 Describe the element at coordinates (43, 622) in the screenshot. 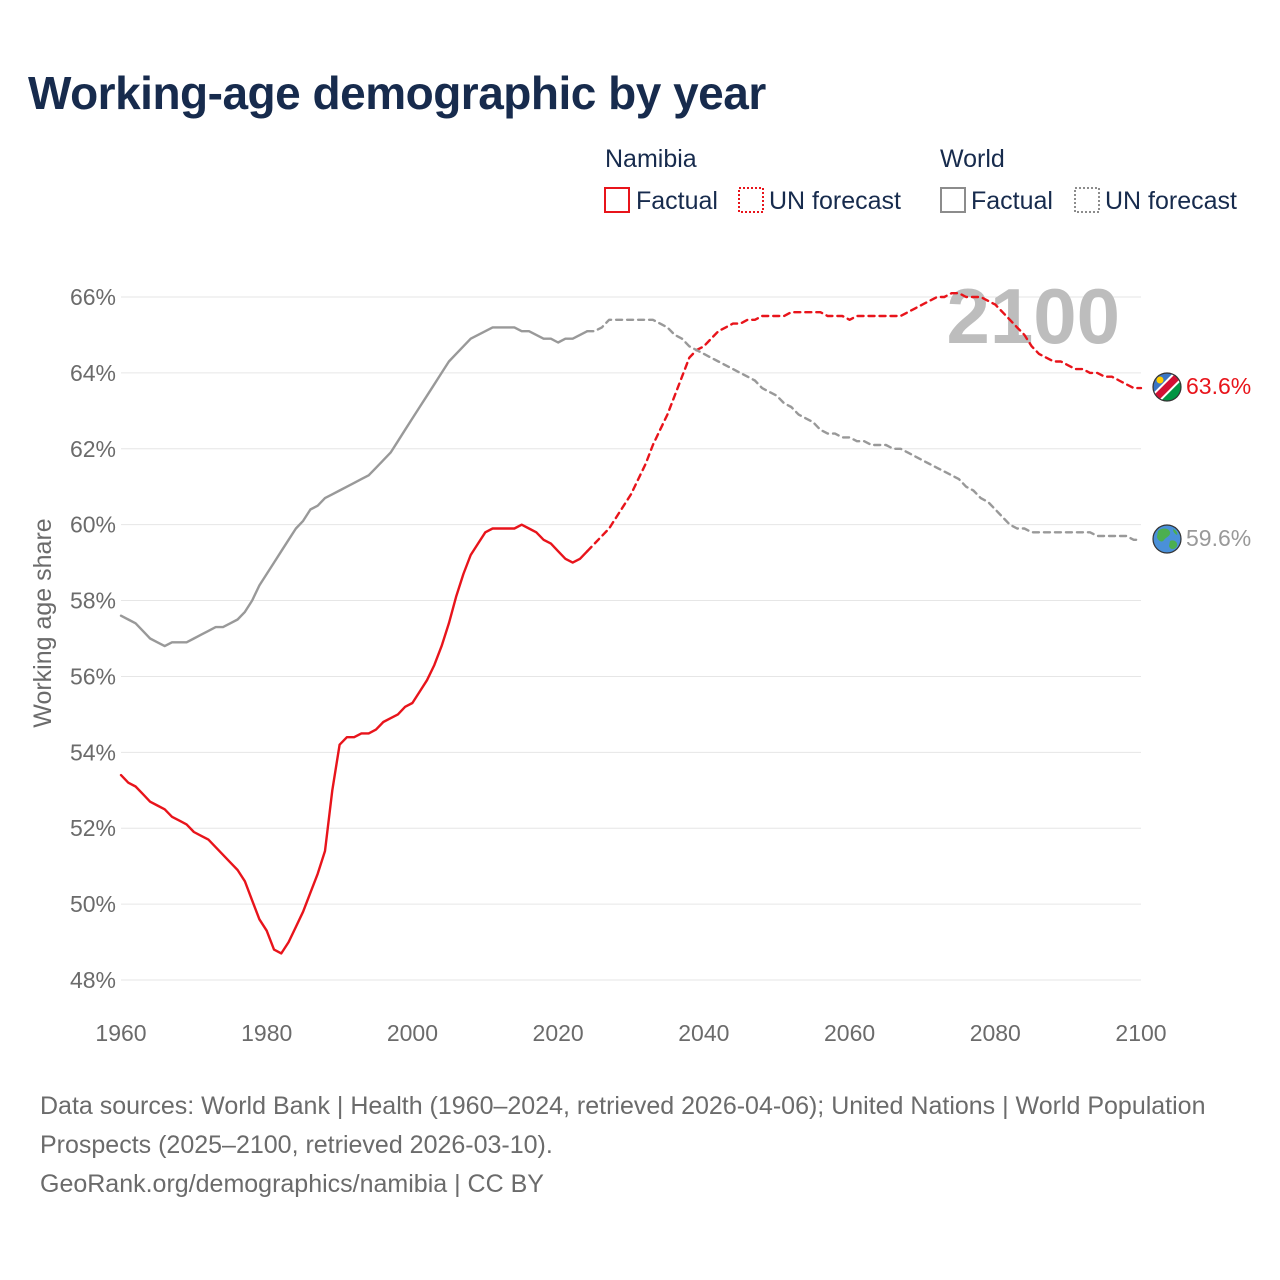

I see `y-axis-label: Working age share` at that location.